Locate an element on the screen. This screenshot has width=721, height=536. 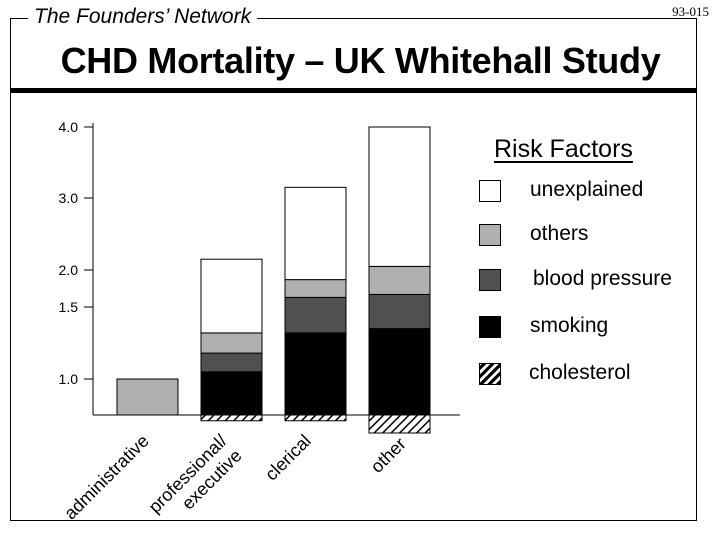
x-category-label: administrative is located at coordinates (106, 477).